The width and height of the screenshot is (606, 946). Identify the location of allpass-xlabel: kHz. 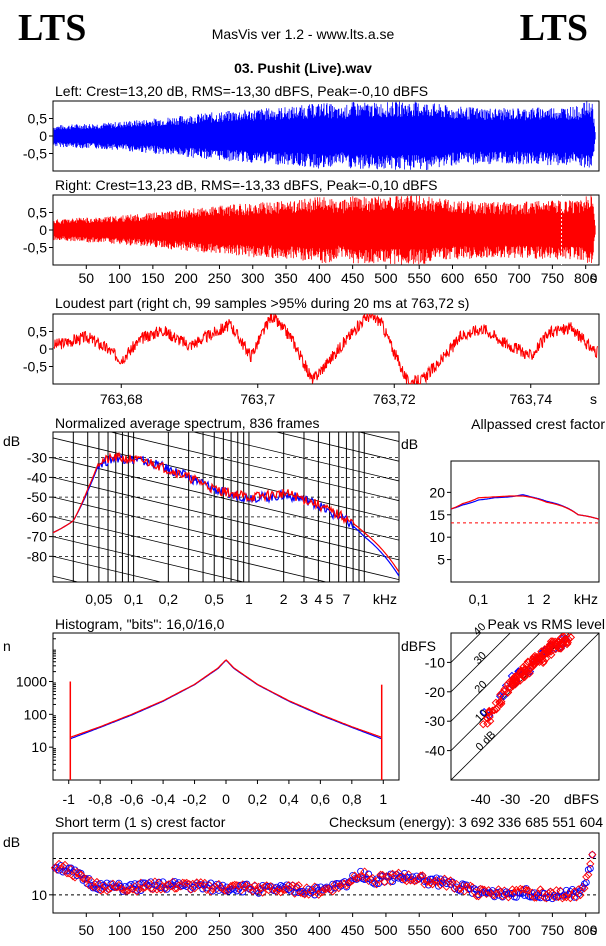
(586, 599).